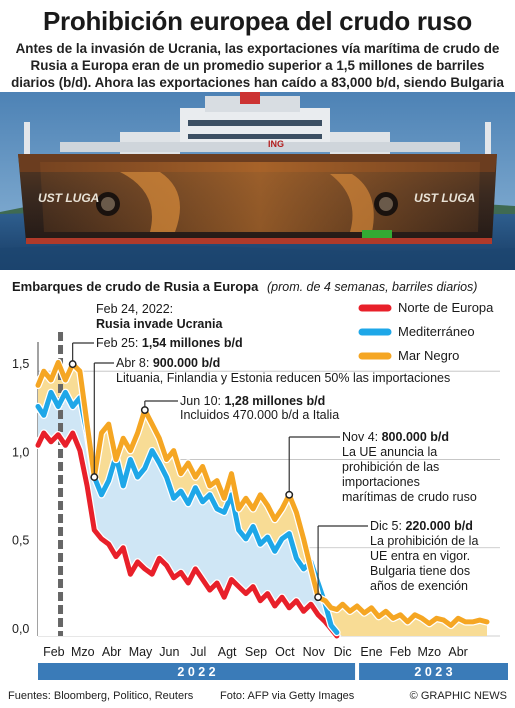 The width and height of the screenshot is (515, 708). What do you see at coordinates (144, 410) in the screenshot?
I see `annotation-dot-jun10` at bounding box center [144, 410].